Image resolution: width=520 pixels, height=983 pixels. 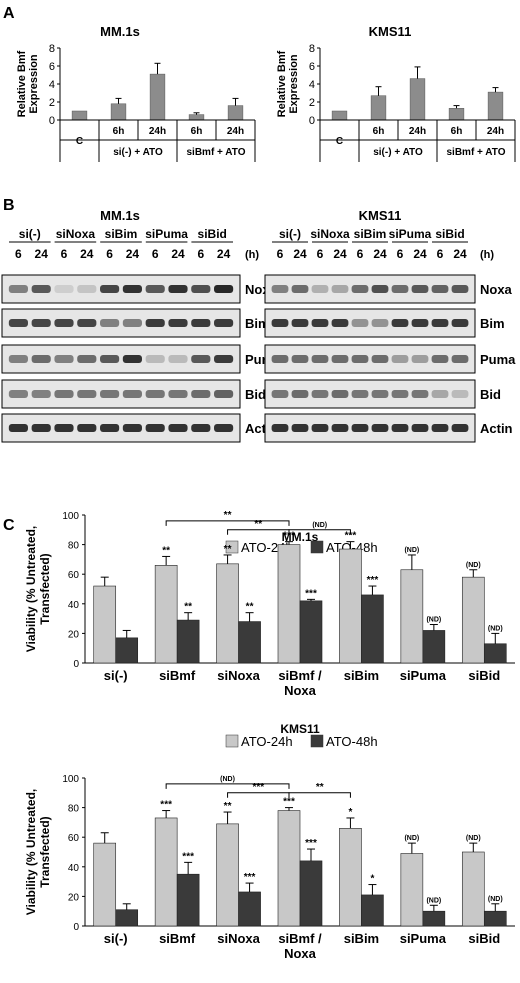 I want to click on protein-label: Puma, so click(x=498, y=359).